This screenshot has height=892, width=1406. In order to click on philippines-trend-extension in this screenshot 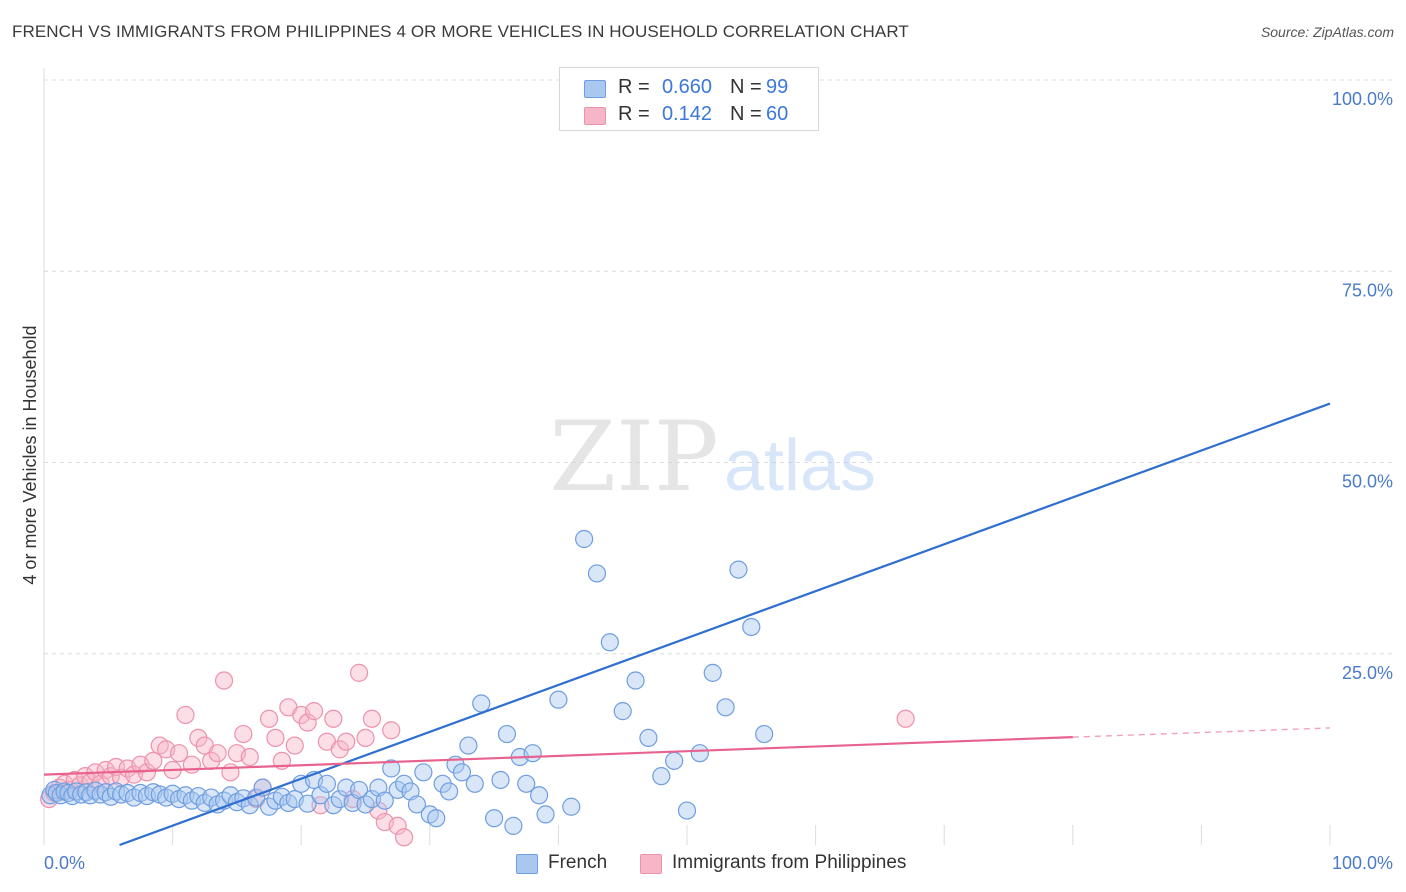, I will do `click(1201, 732)`.